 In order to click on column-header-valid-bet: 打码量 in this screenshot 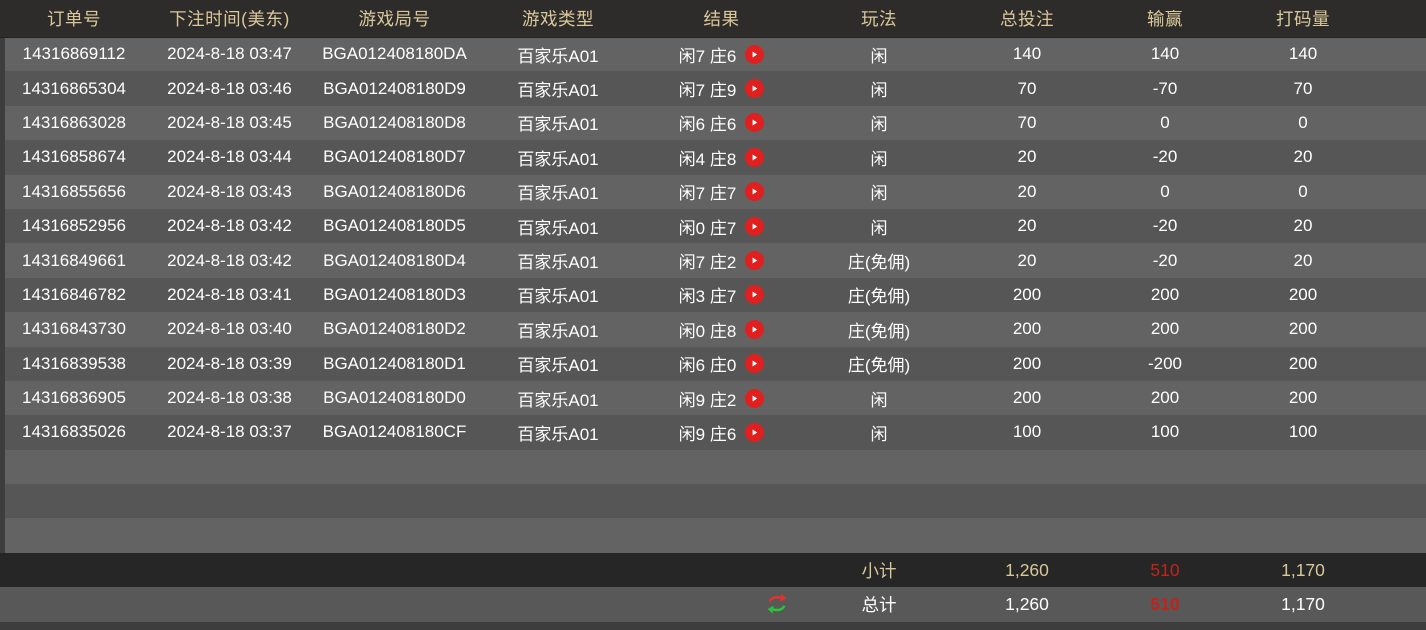, I will do `click(1303, 19)`.